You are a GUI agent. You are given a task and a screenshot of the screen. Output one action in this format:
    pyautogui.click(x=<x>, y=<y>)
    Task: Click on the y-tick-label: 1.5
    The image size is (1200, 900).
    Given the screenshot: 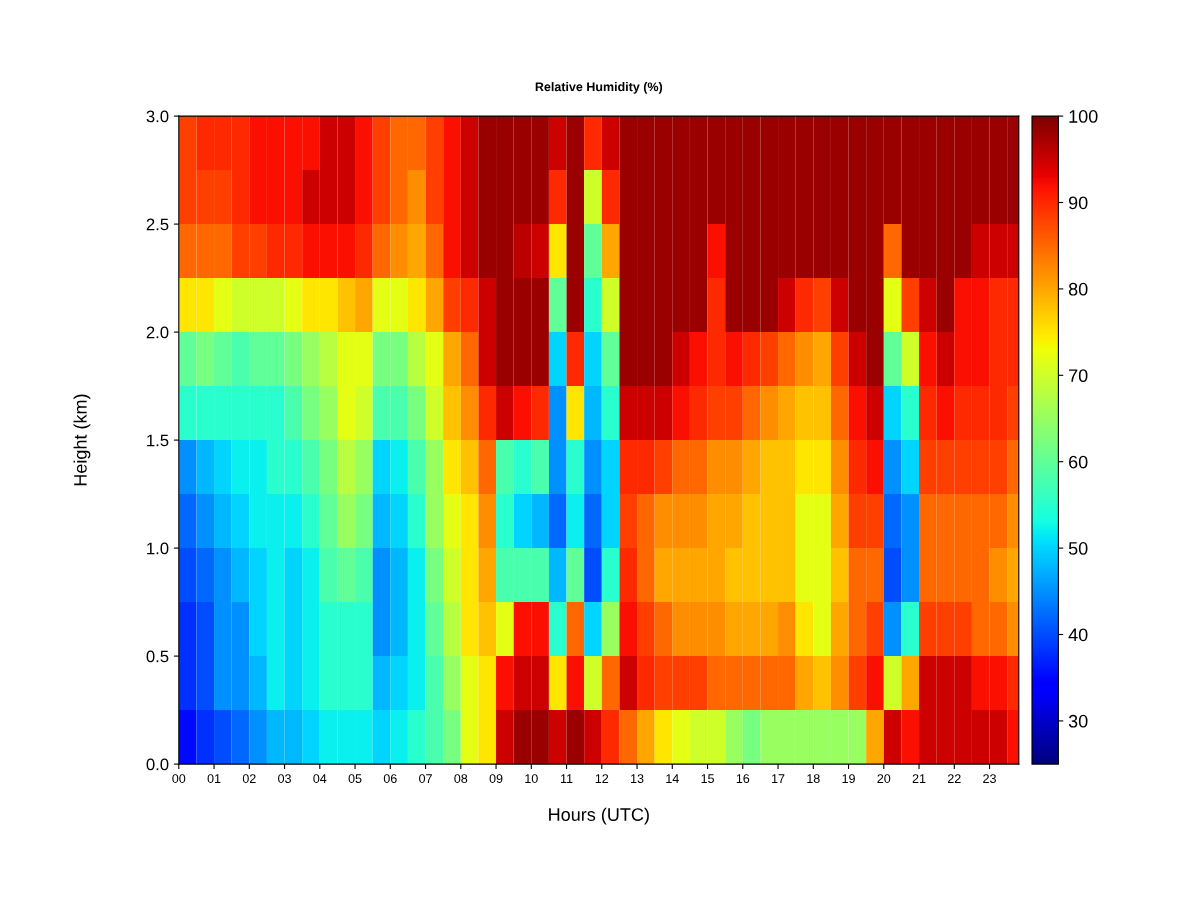 What is the action you would take?
    pyautogui.click(x=158, y=440)
    